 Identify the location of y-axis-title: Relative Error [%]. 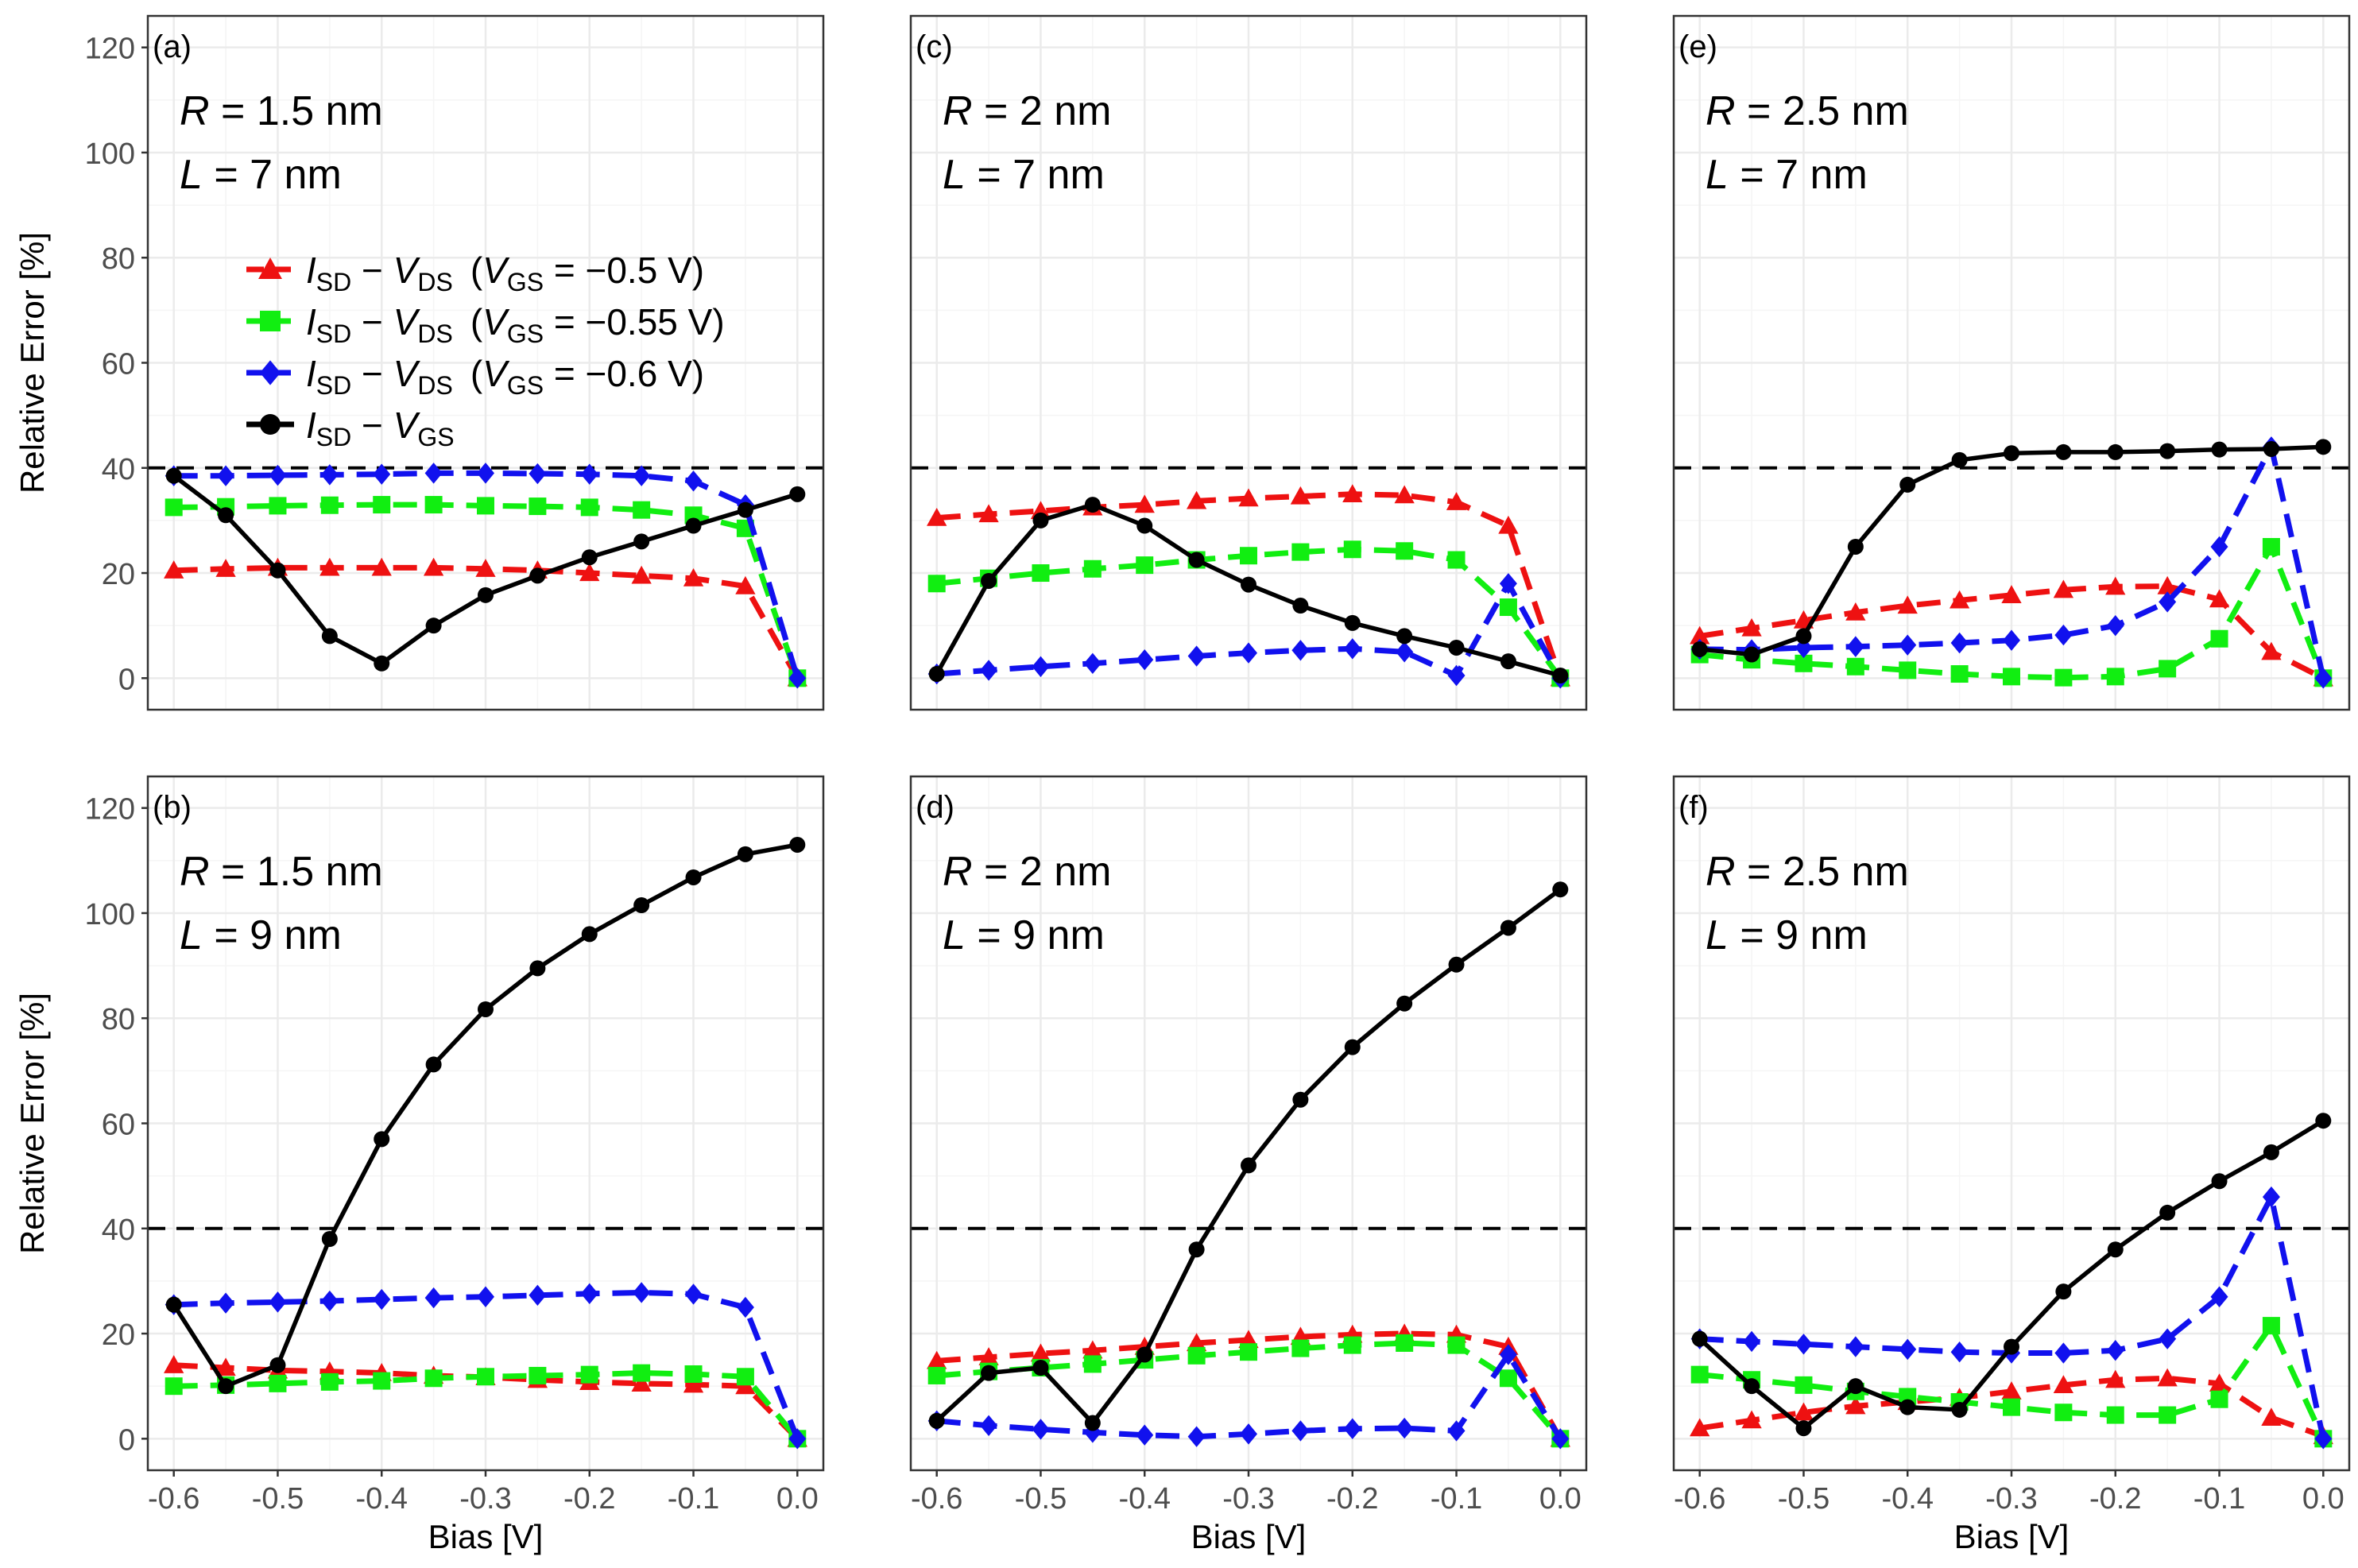
(32, 1123).